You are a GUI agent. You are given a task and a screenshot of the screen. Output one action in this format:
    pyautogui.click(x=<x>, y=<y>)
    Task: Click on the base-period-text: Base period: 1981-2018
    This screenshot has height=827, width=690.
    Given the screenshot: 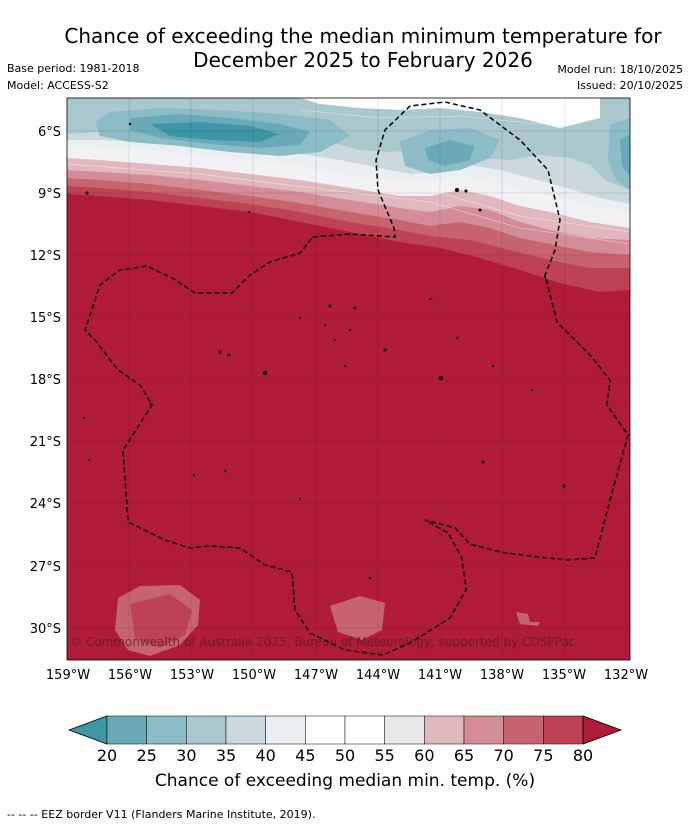 What is the action you would take?
    pyautogui.click(x=73, y=68)
    